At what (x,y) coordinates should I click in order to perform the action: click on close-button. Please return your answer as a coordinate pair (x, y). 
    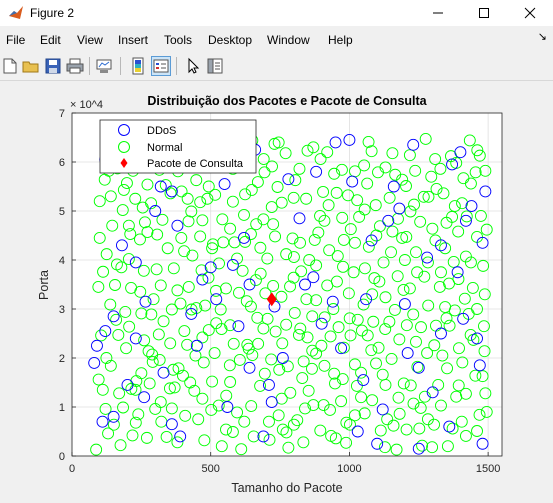
    Looking at the image, I should click on (530, 13).